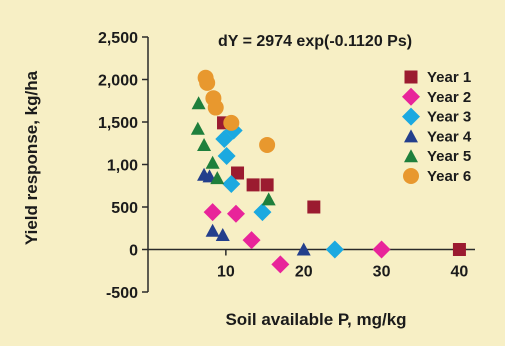  What do you see at coordinates (118, 38) in the screenshot?
I see `y-tick-label: 2,500` at bounding box center [118, 38].